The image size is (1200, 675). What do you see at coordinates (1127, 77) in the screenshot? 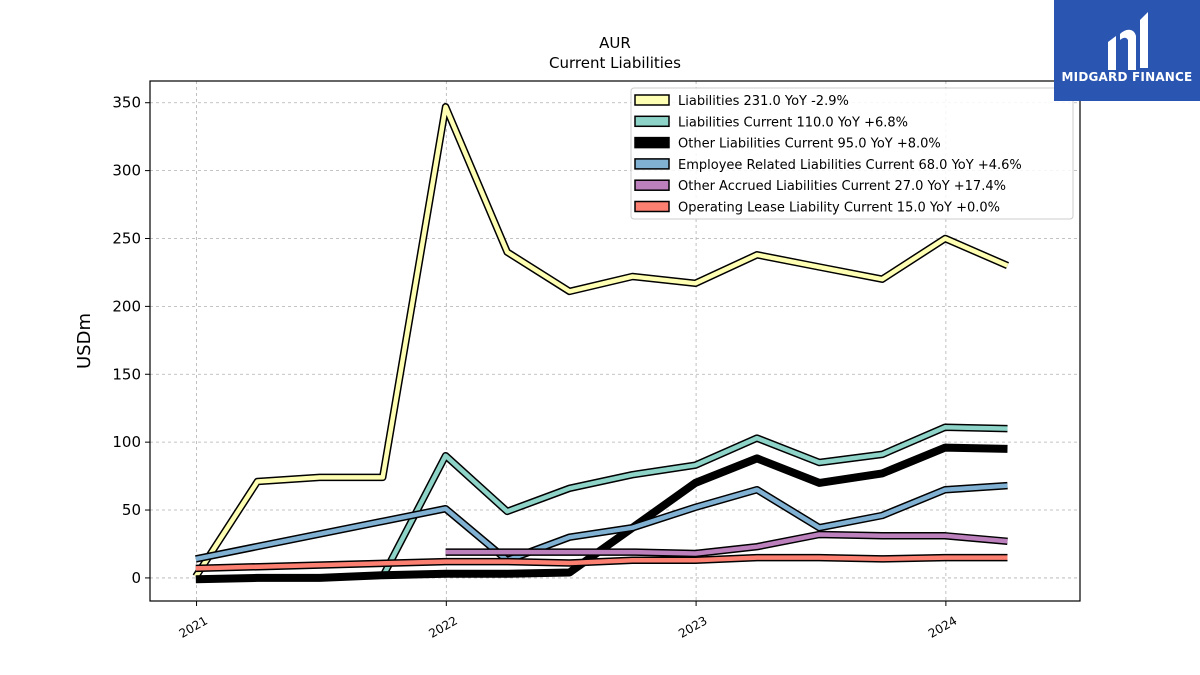
I see `brand-name: MIDGARD FINANCE` at bounding box center [1127, 77].